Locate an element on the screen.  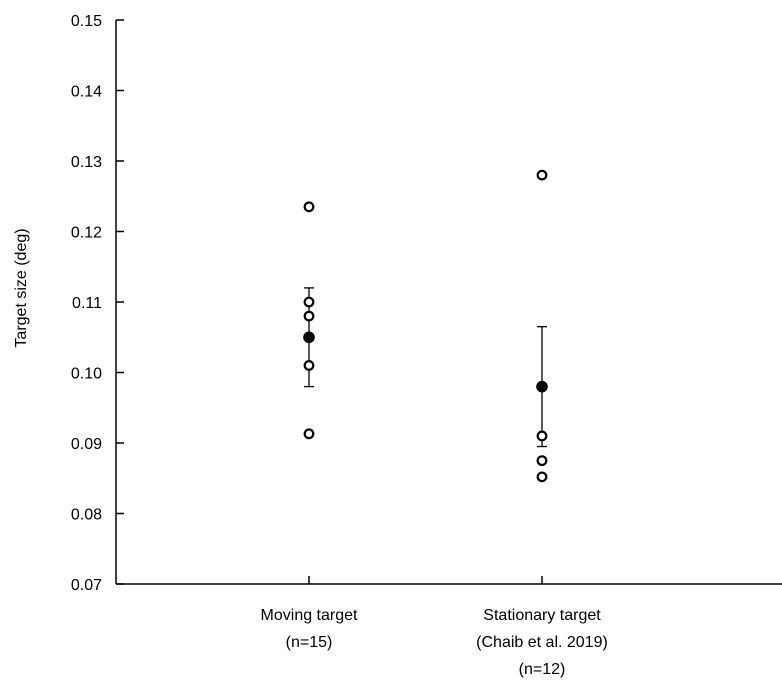
y-tick-label: 0.07 is located at coordinates (86, 585).